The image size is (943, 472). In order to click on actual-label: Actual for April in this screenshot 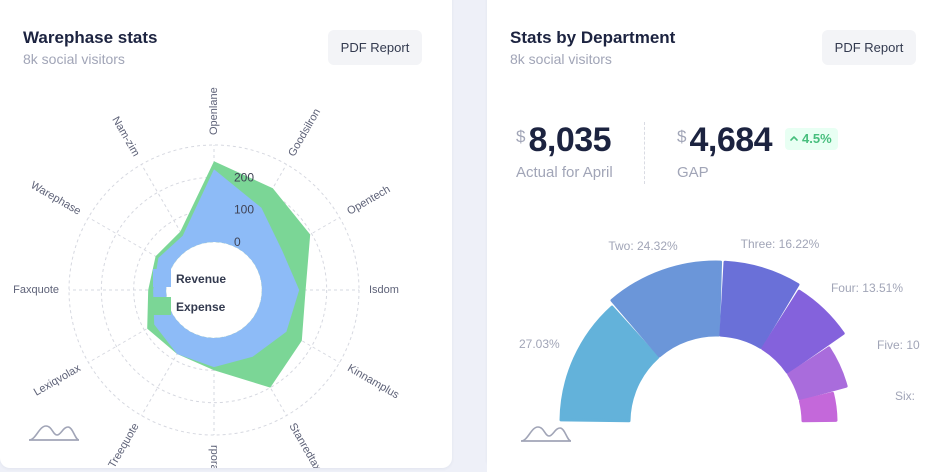, I will do `click(564, 172)`.